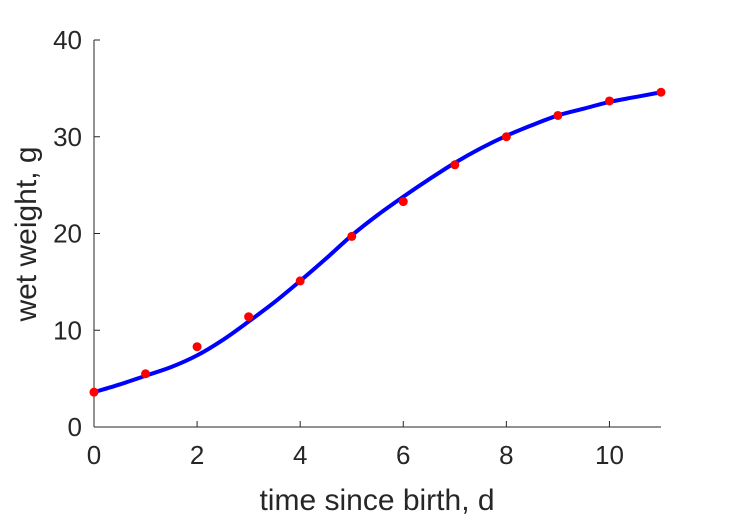 This screenshot has height=521, width=729. Describe the element at coordinates (67, 137) in the screenshot. I see `y-tick-label: 30` at that location.